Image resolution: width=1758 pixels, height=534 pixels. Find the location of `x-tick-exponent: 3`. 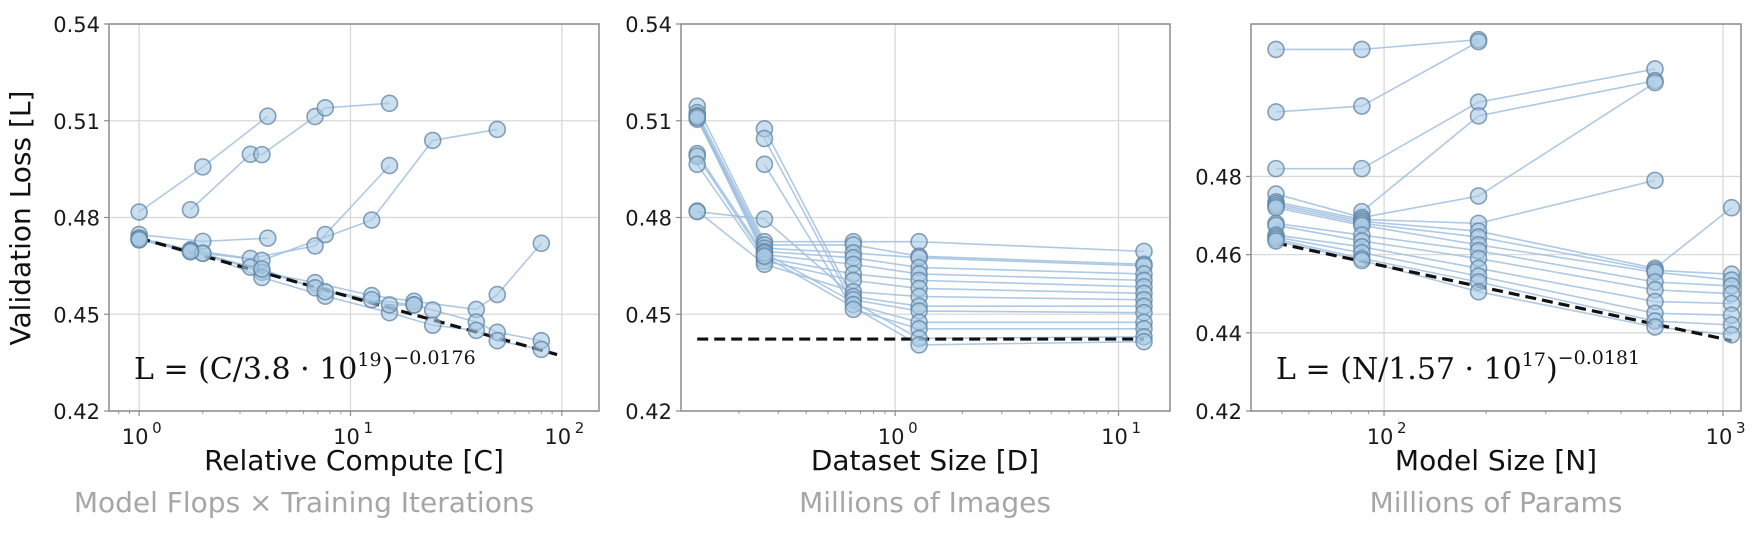

x-tick-exponent: 3 is located at coordinates (1741, 428).